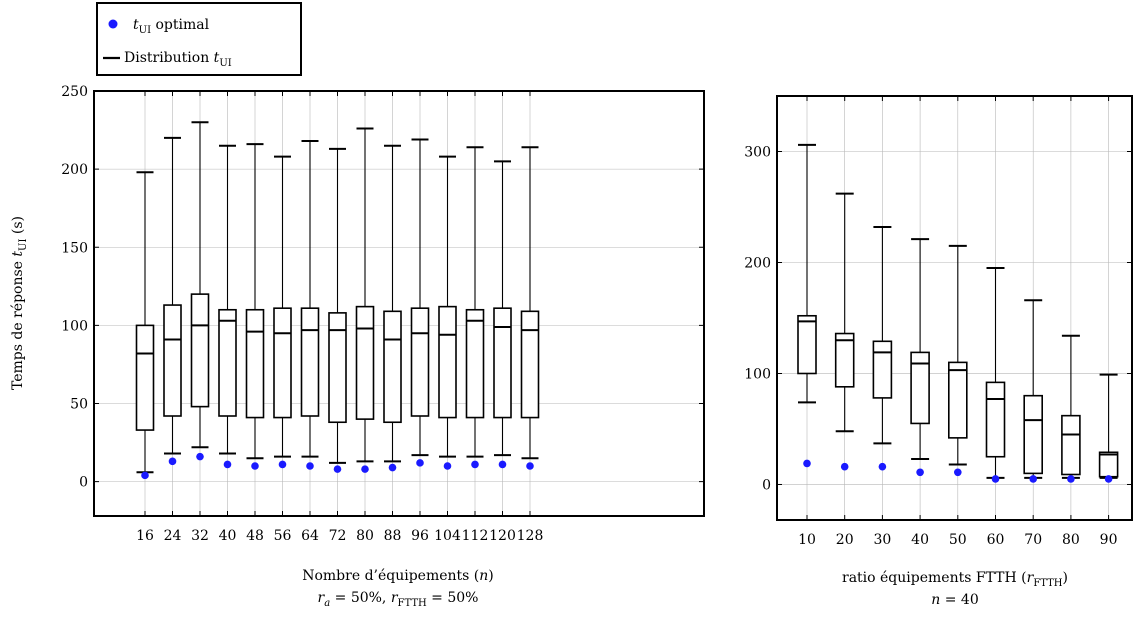 This screenshot has height=617, width=1135. I want to click on x-tick-labels: 10 20 30 40 50 60 70 80 90, so click(957, 540).